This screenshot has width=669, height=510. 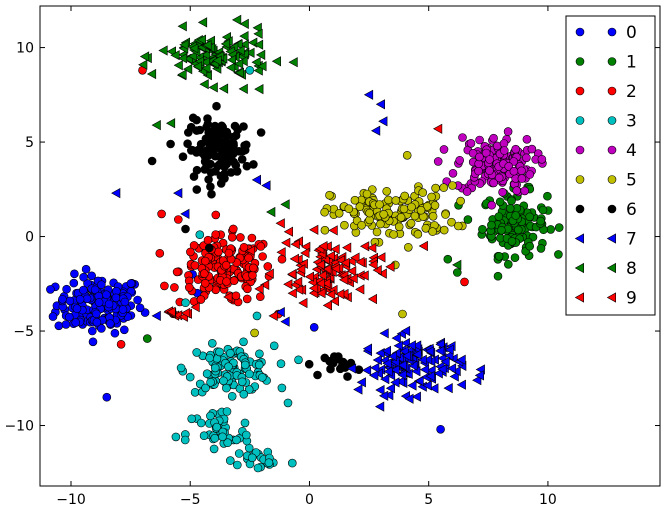 I want to click on legend-label-8: 8, so click(x=631, y=269).